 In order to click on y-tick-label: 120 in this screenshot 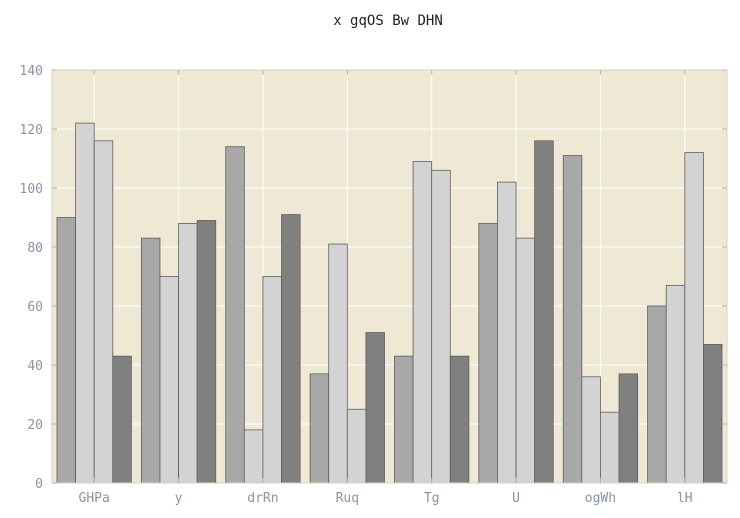, I will do `click(31, 130)`.